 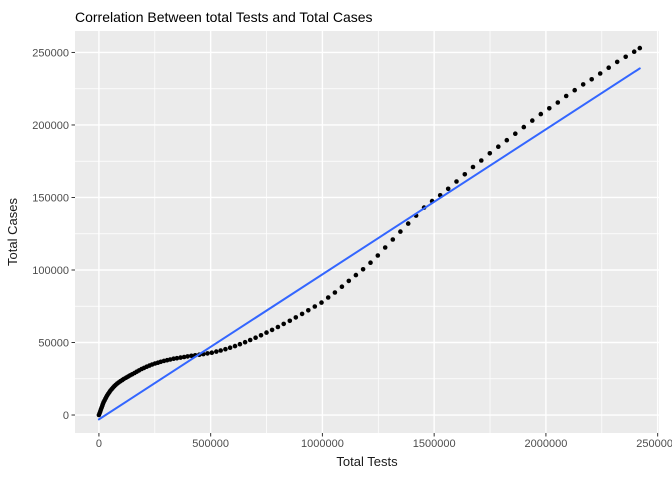 What do you see at coordinates (50, 271) in the screenshot?
I see `y-tick-label: 100000` at bounding box center [50, 271].